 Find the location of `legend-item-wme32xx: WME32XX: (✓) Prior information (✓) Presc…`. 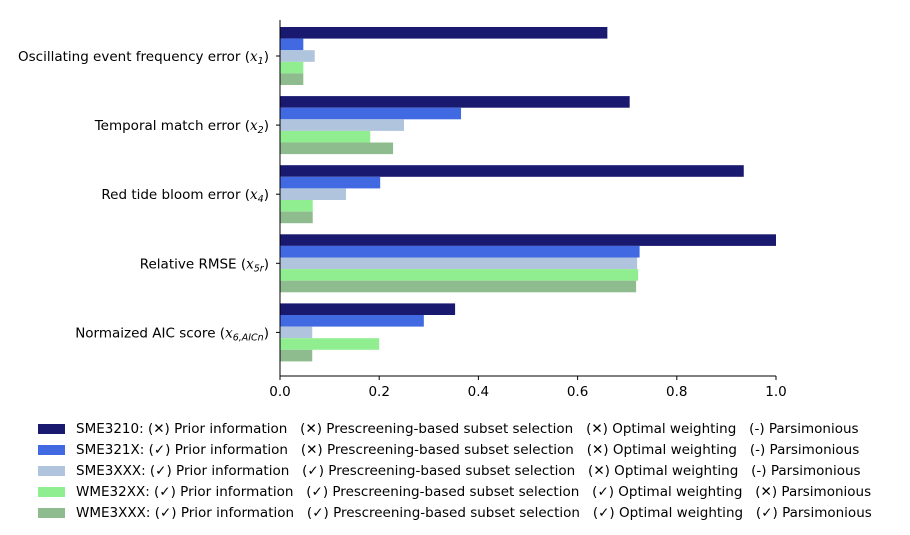

legend-item-wme32xx: WME32XX: (✓) Prior information (✓) Presc… is located at coordinates (455, 491).